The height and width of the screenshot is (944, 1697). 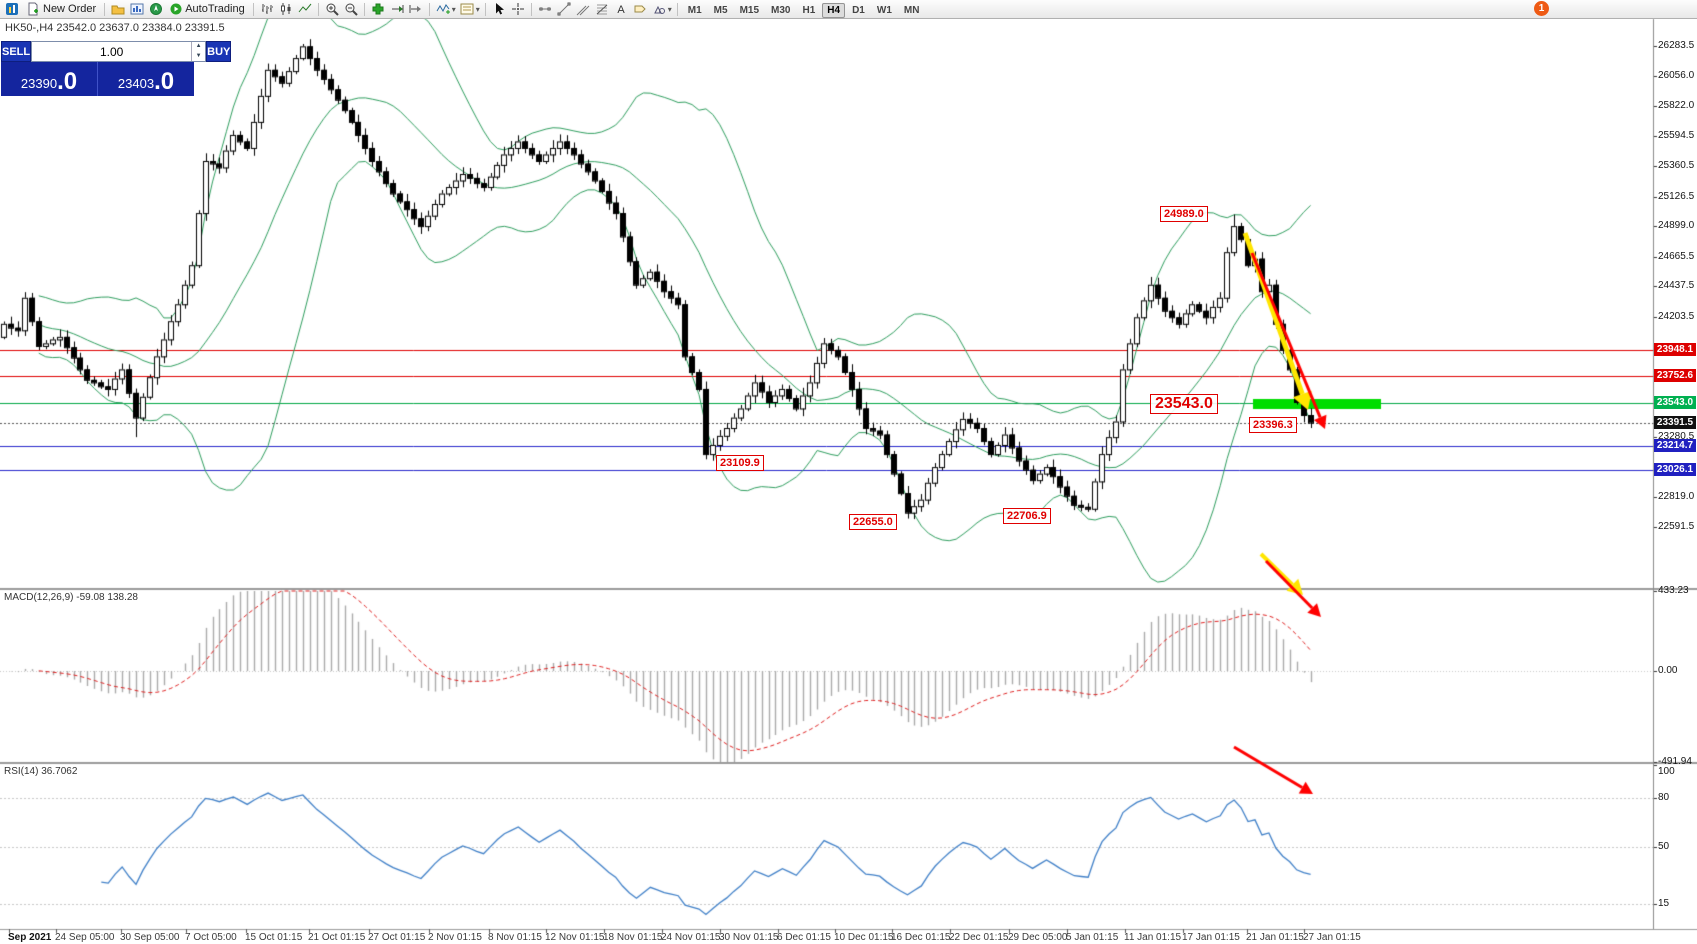 I want to click on indicators-icon, so click(x=443, y=9).